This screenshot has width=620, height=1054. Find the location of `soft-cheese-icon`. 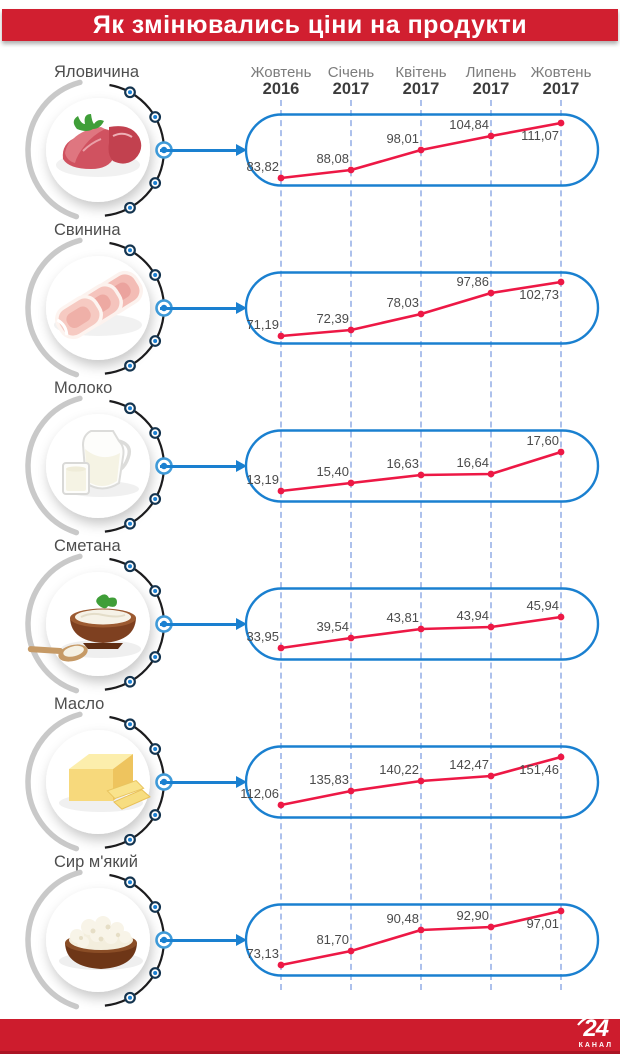

soft-cheese-icon is located at coordinates (99, 939).